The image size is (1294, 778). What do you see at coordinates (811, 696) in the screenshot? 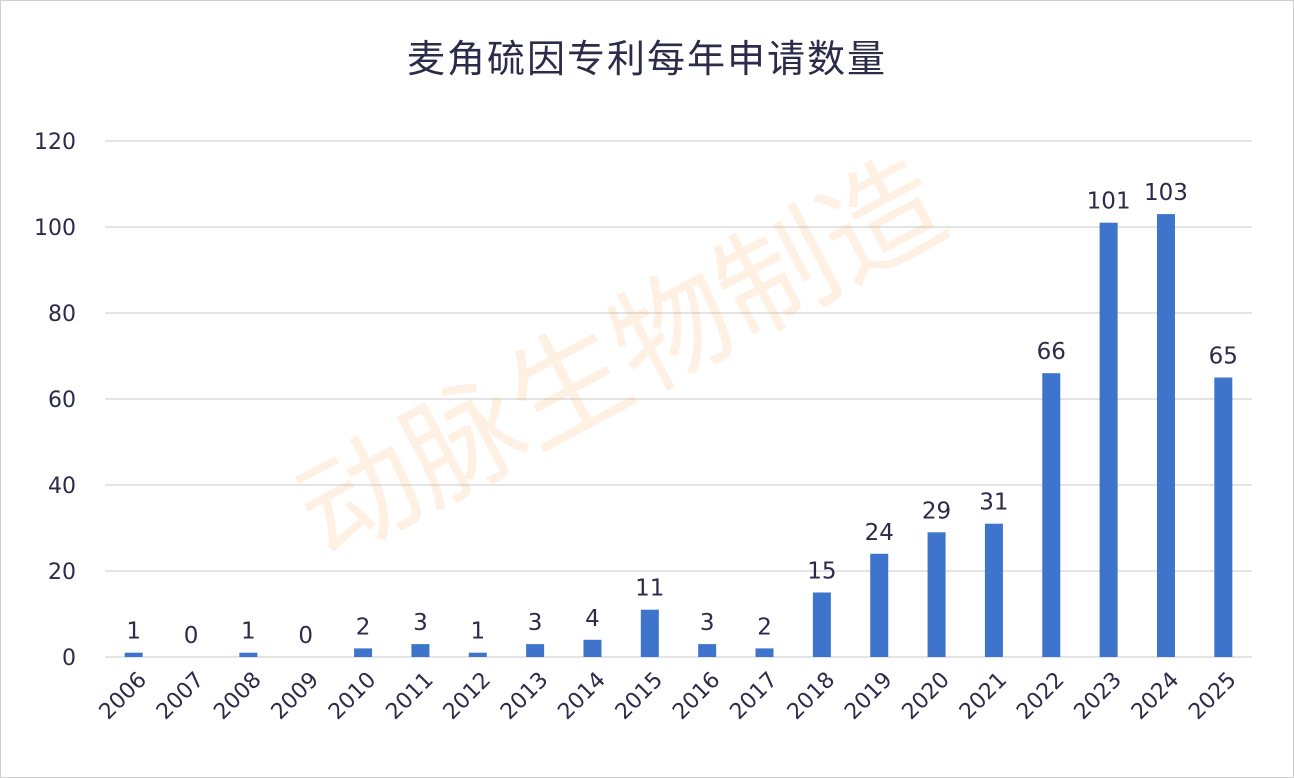
I see `x-tick-label: 2018` at bounding box center [811, 696].